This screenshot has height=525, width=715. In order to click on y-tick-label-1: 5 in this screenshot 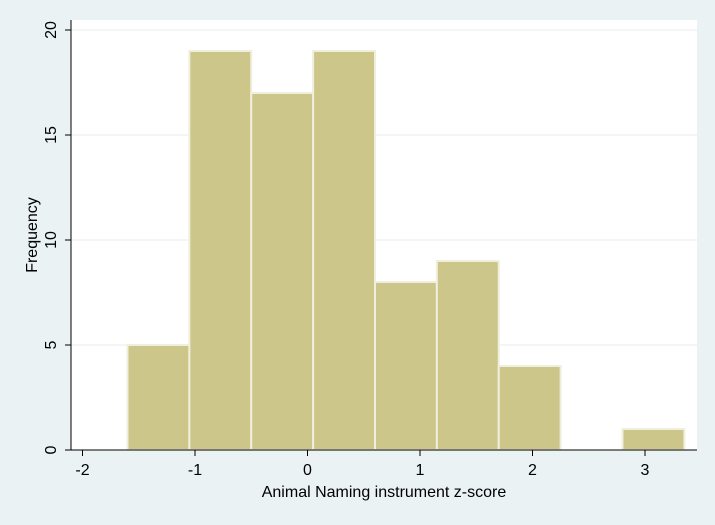, I will do `click(51, 344)`.